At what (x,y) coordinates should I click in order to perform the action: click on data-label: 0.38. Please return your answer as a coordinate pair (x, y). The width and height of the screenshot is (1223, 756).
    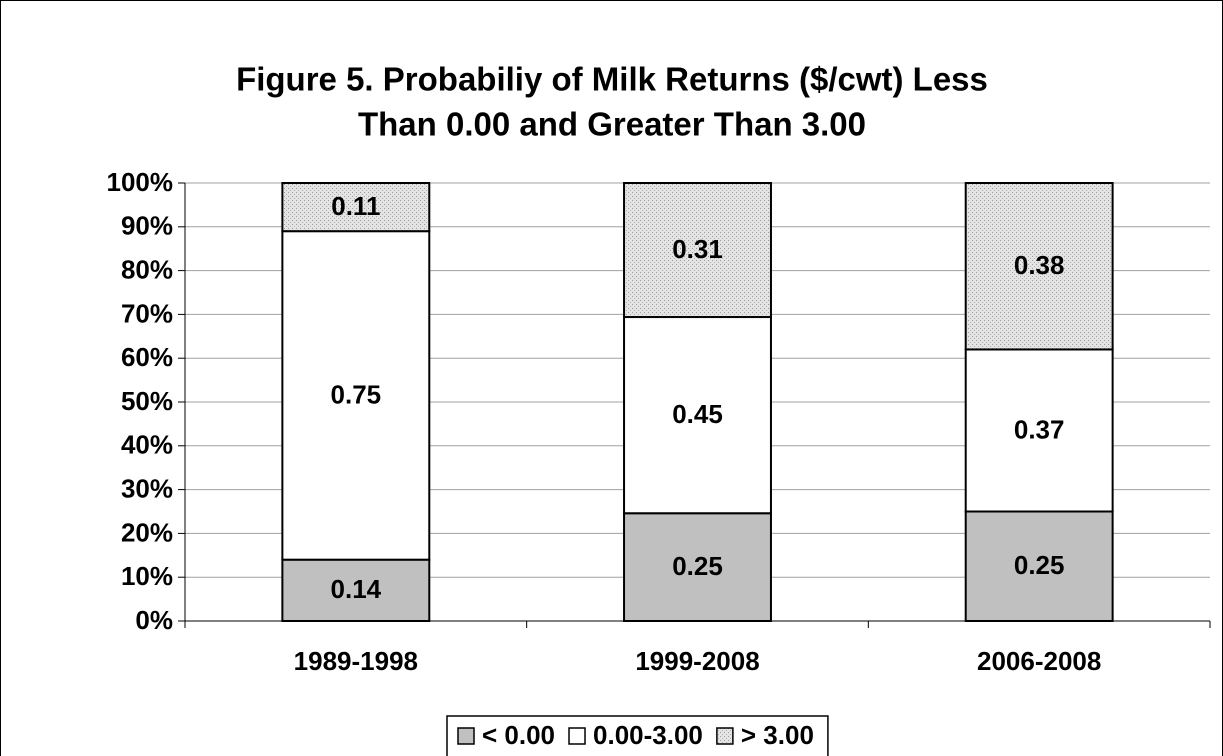
    Looking at the image, I should click on (1039, 265).